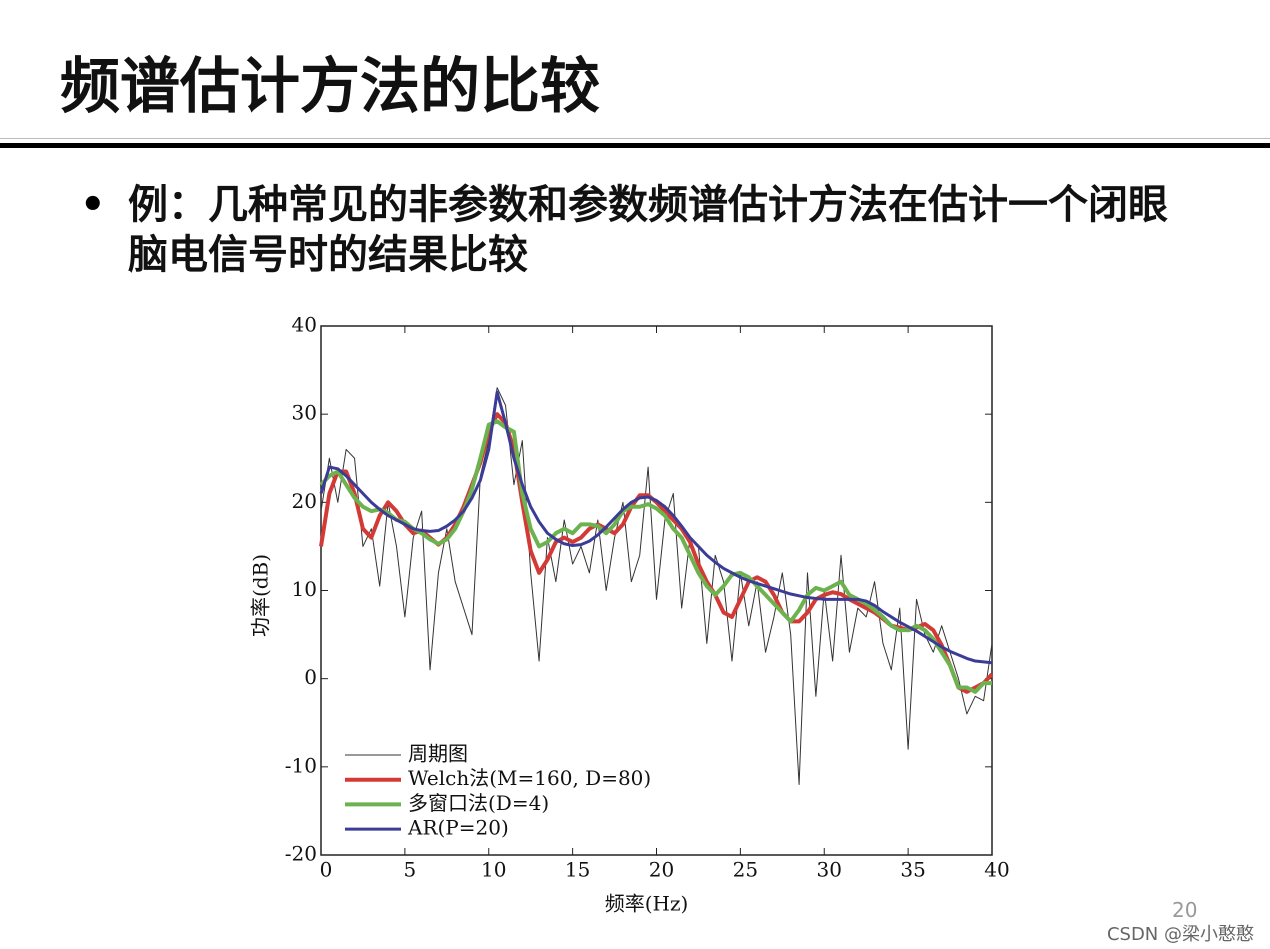  What do you see at coordinates (745, 870) in the screenshot?
I see `x-tick-label: 25` at bounding box center [745, 870].